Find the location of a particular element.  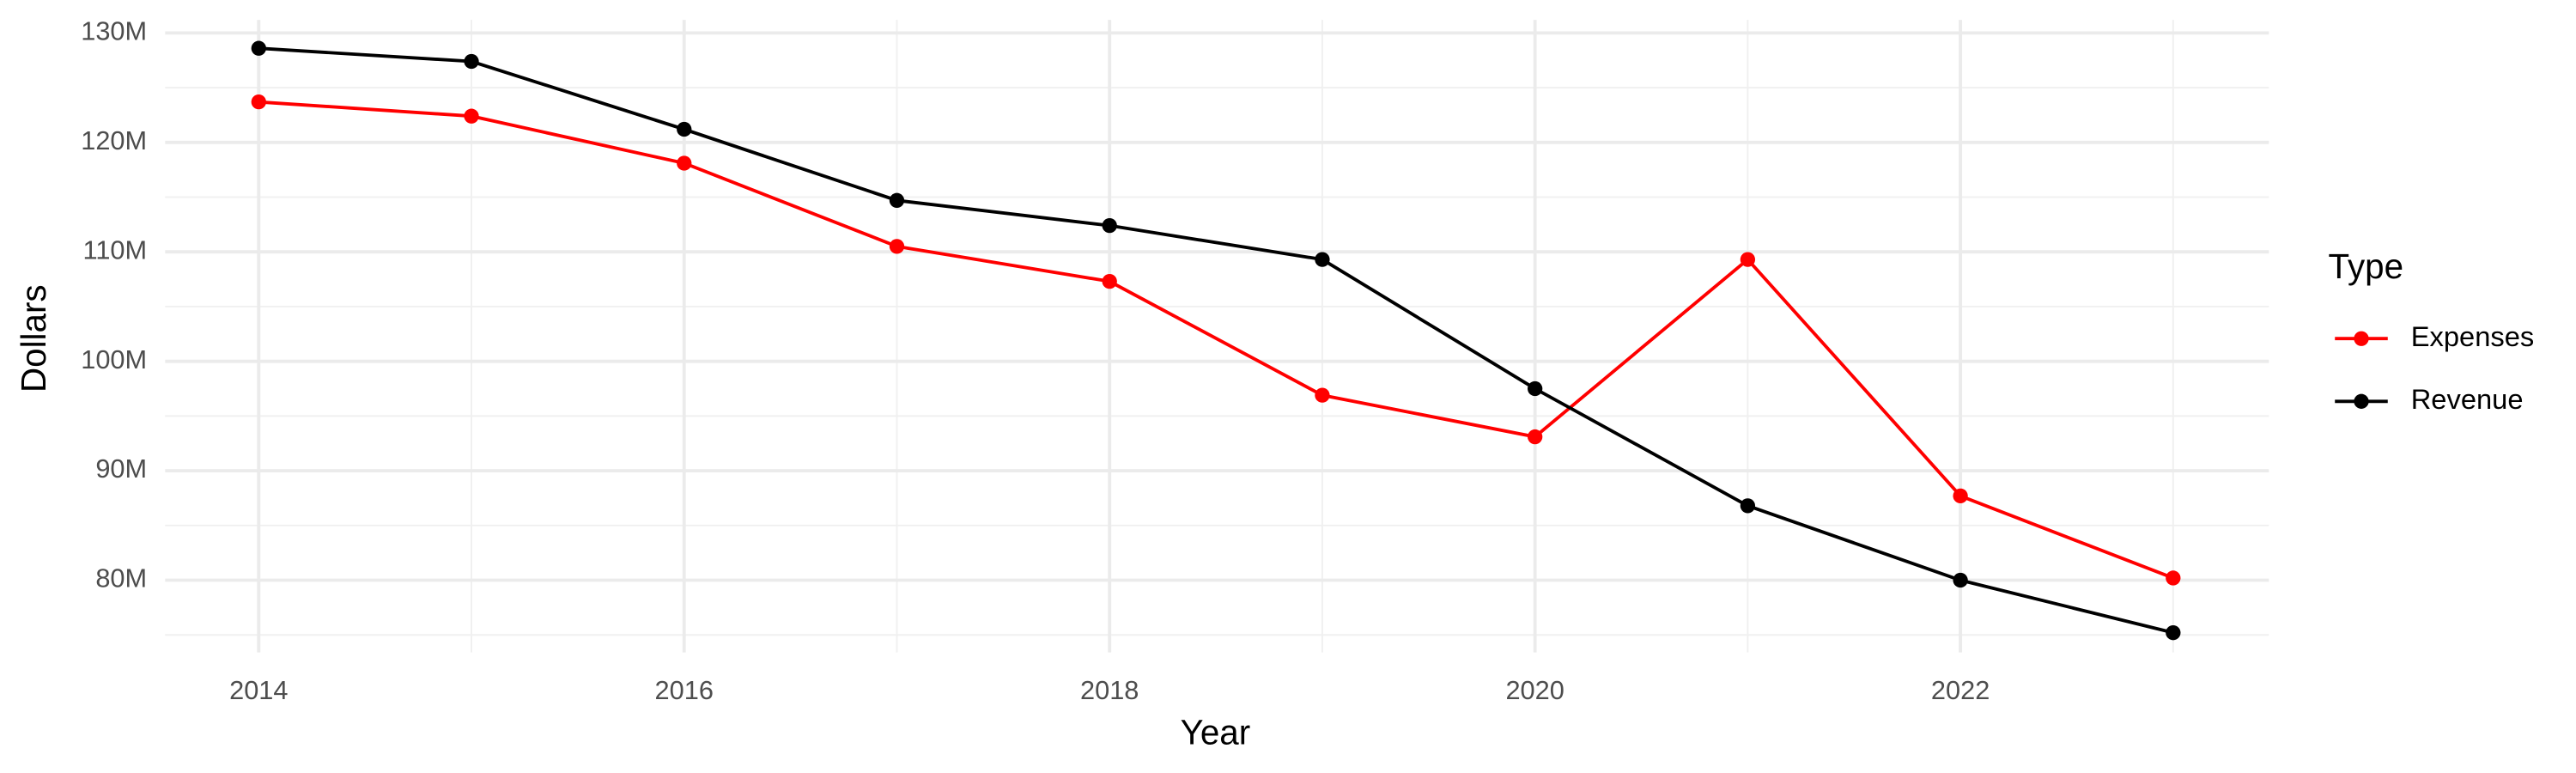

x-tick-label: 2020 is located at coordinates (1535, 690).